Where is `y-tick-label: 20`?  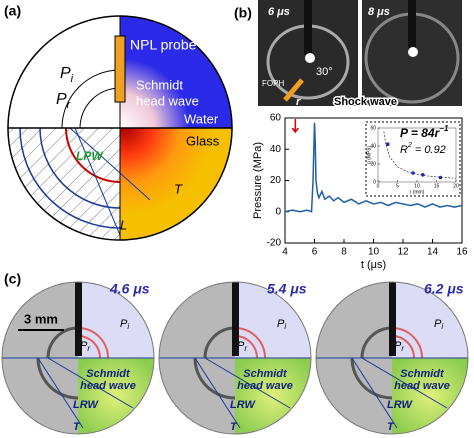 y-tick-label: 20 is located at coordinates (276, 180).